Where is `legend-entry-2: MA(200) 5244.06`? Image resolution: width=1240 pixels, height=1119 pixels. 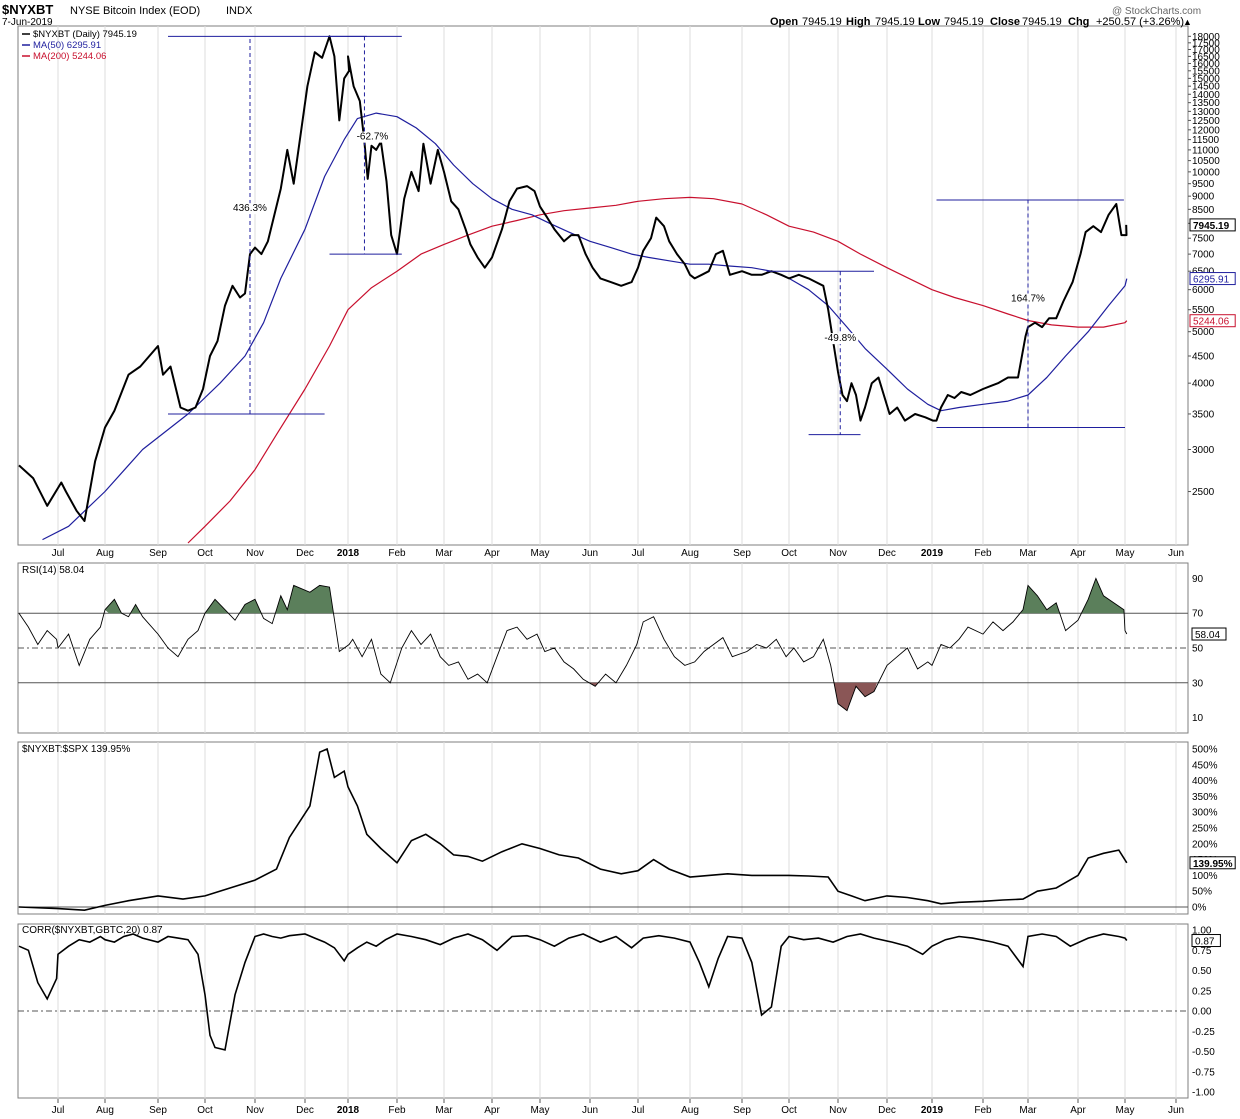 legend-entry-2: MA(200) 5244.06 is located at coordinates (69, 56).